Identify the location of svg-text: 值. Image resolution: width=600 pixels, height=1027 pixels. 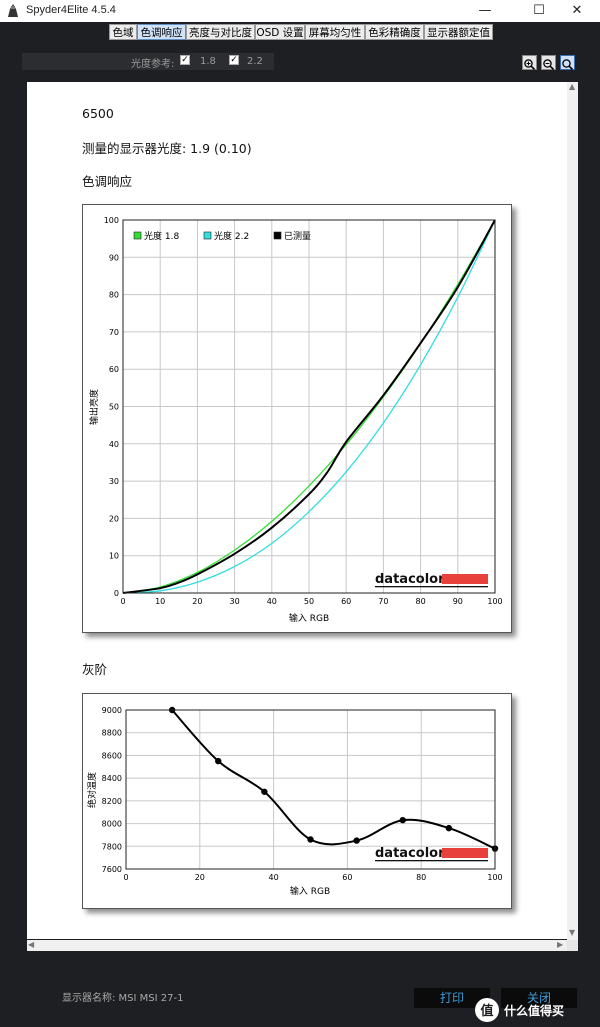
(486, 1011).